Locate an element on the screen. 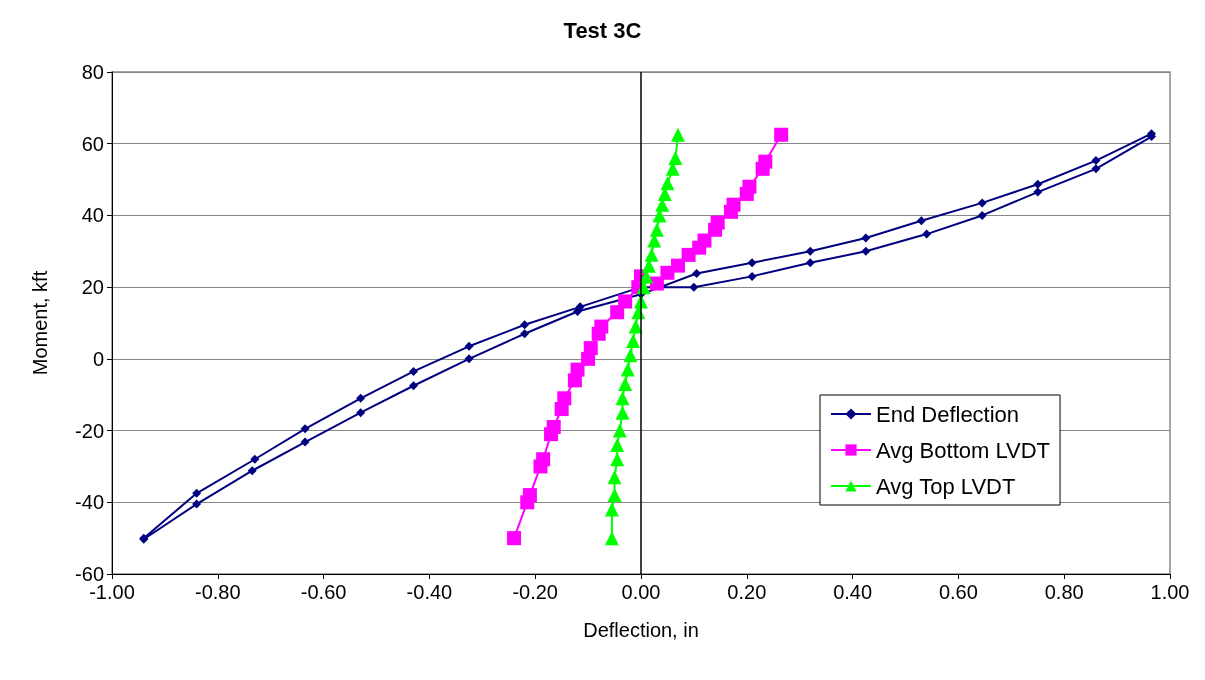 This screenshot has width=1205, height=680. x-tick-label: -0.60 is located at coordinates (323, 592).